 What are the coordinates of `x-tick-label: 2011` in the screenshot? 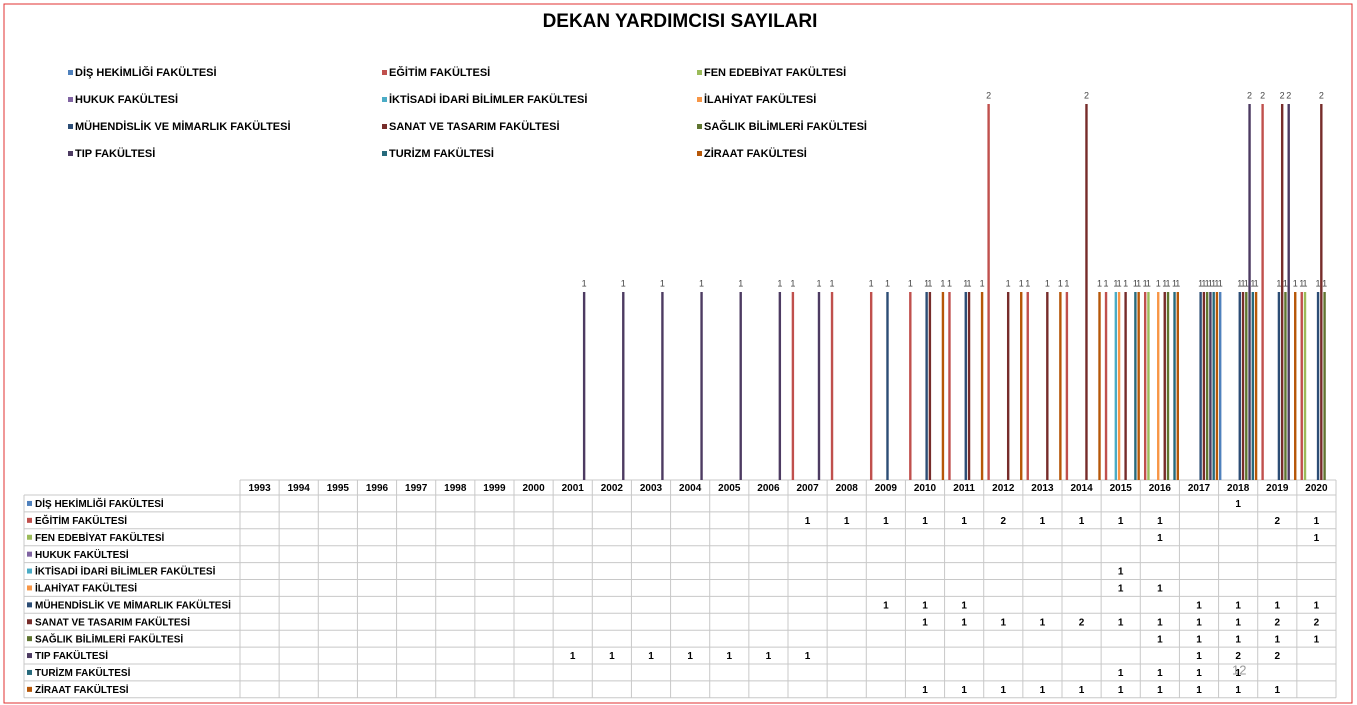 It's located at (964, 488).